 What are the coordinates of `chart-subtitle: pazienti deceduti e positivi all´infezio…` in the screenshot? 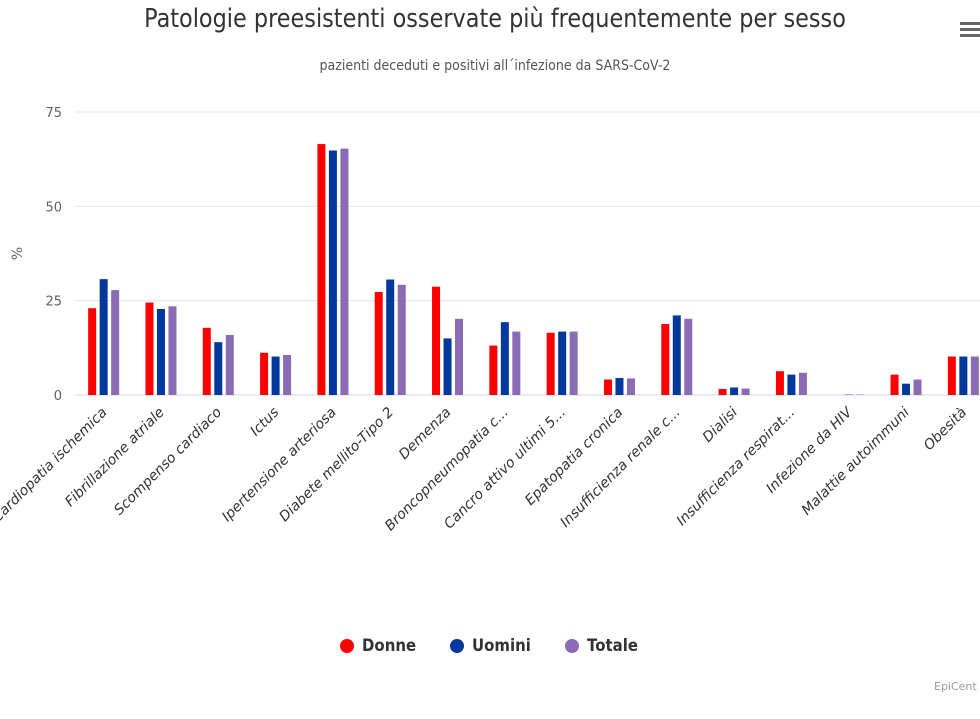 It's located at (495, 66).